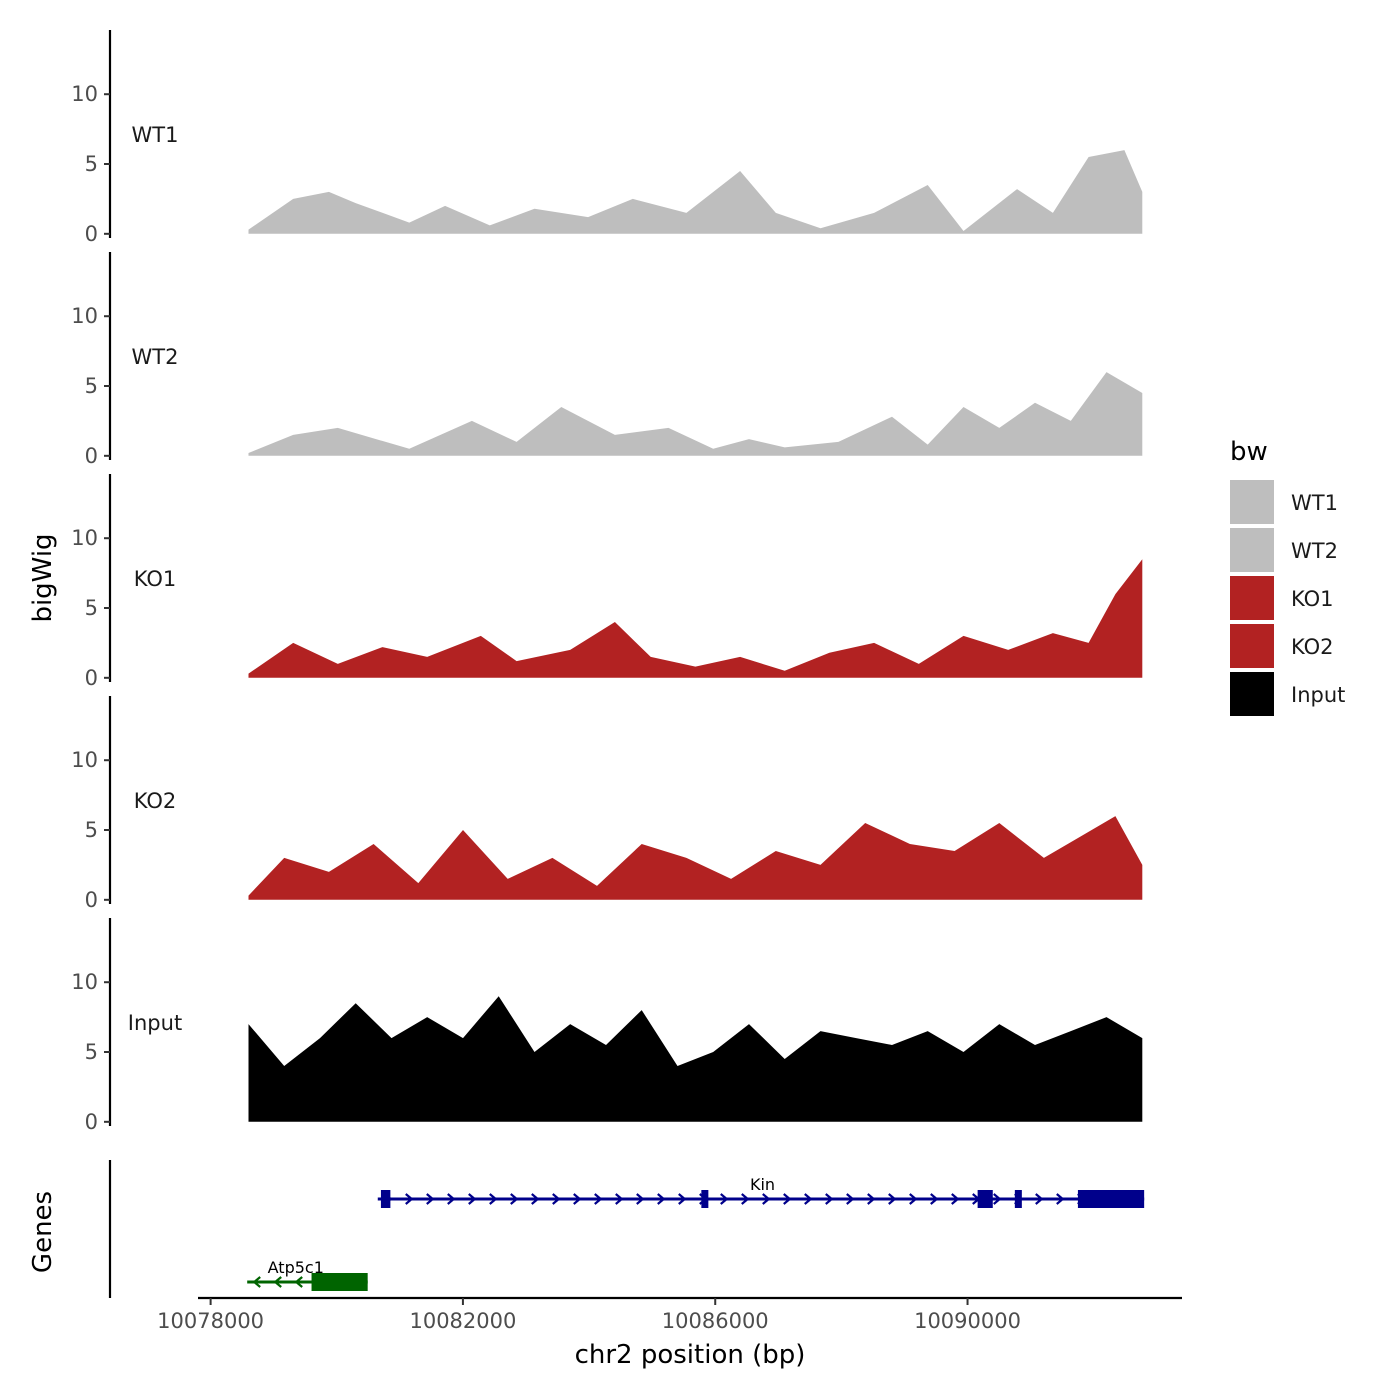 This screenshot has height=1400, width=1400. Describe the element at coordinates (695, 618) in the screenshot. I see `signal-area-ko1` at that location.